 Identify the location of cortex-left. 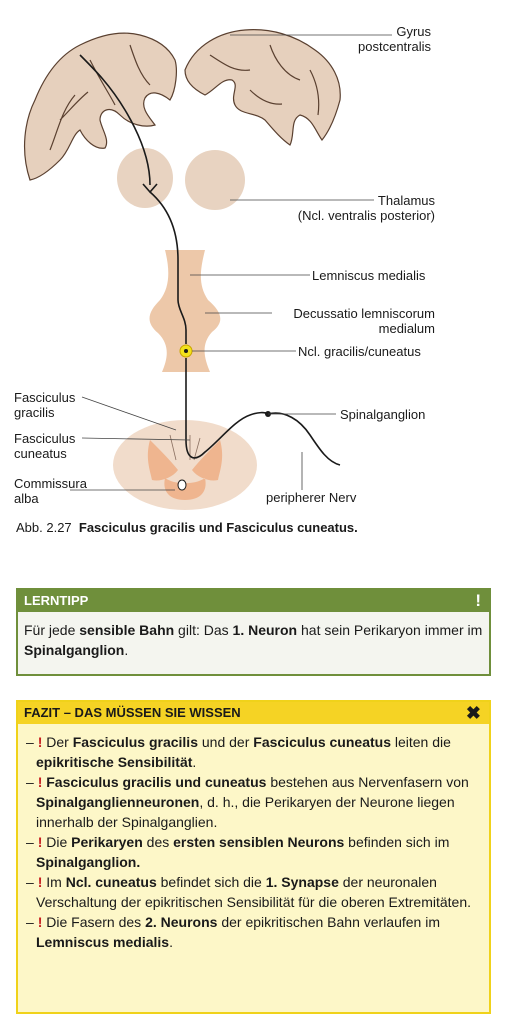
(100, 106).